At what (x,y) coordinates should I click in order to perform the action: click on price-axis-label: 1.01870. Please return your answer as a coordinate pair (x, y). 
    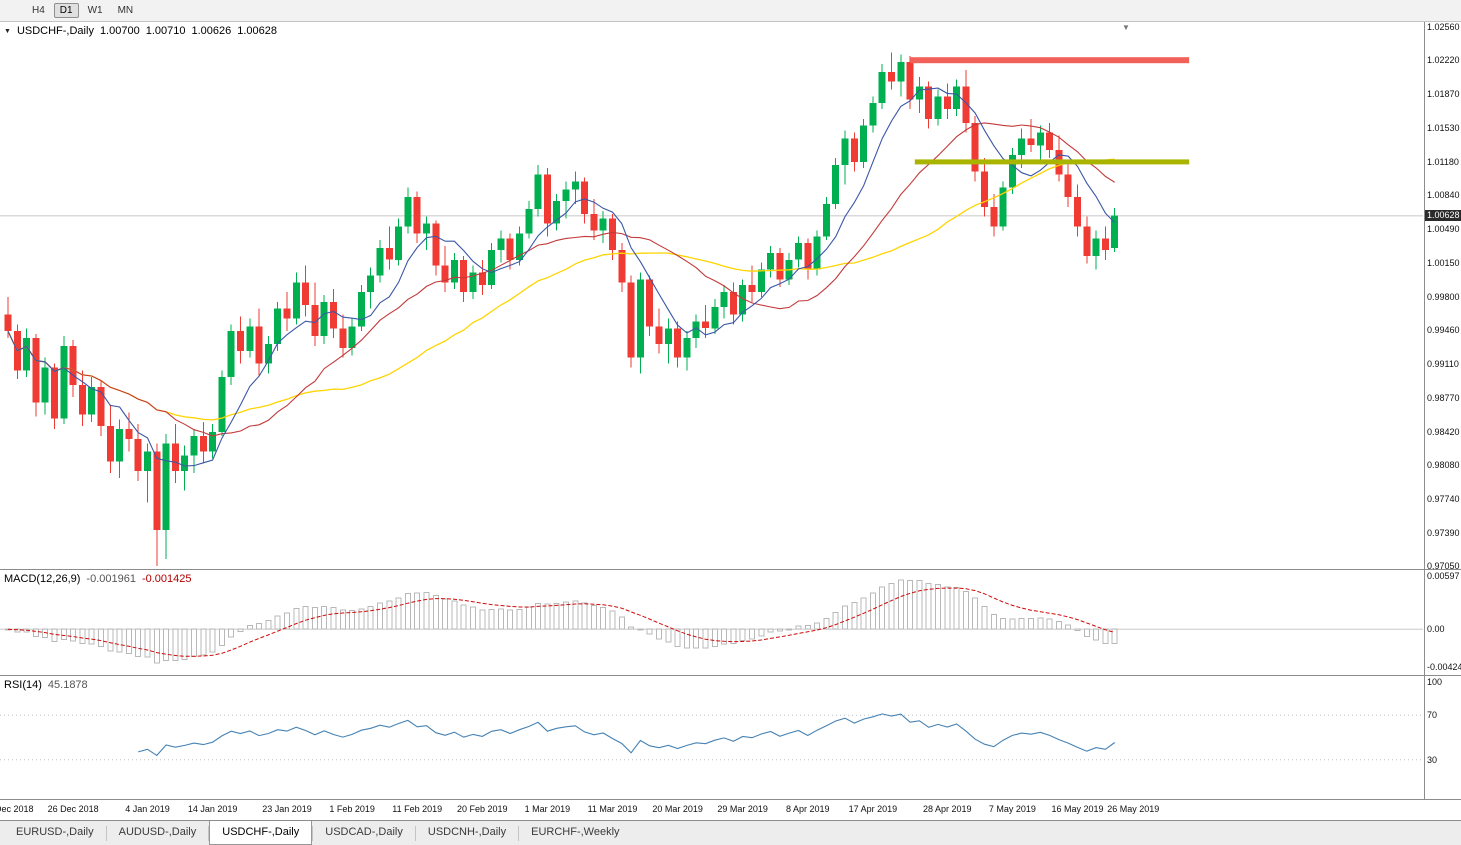
    Looking at the image, I should click on (1443, 94).